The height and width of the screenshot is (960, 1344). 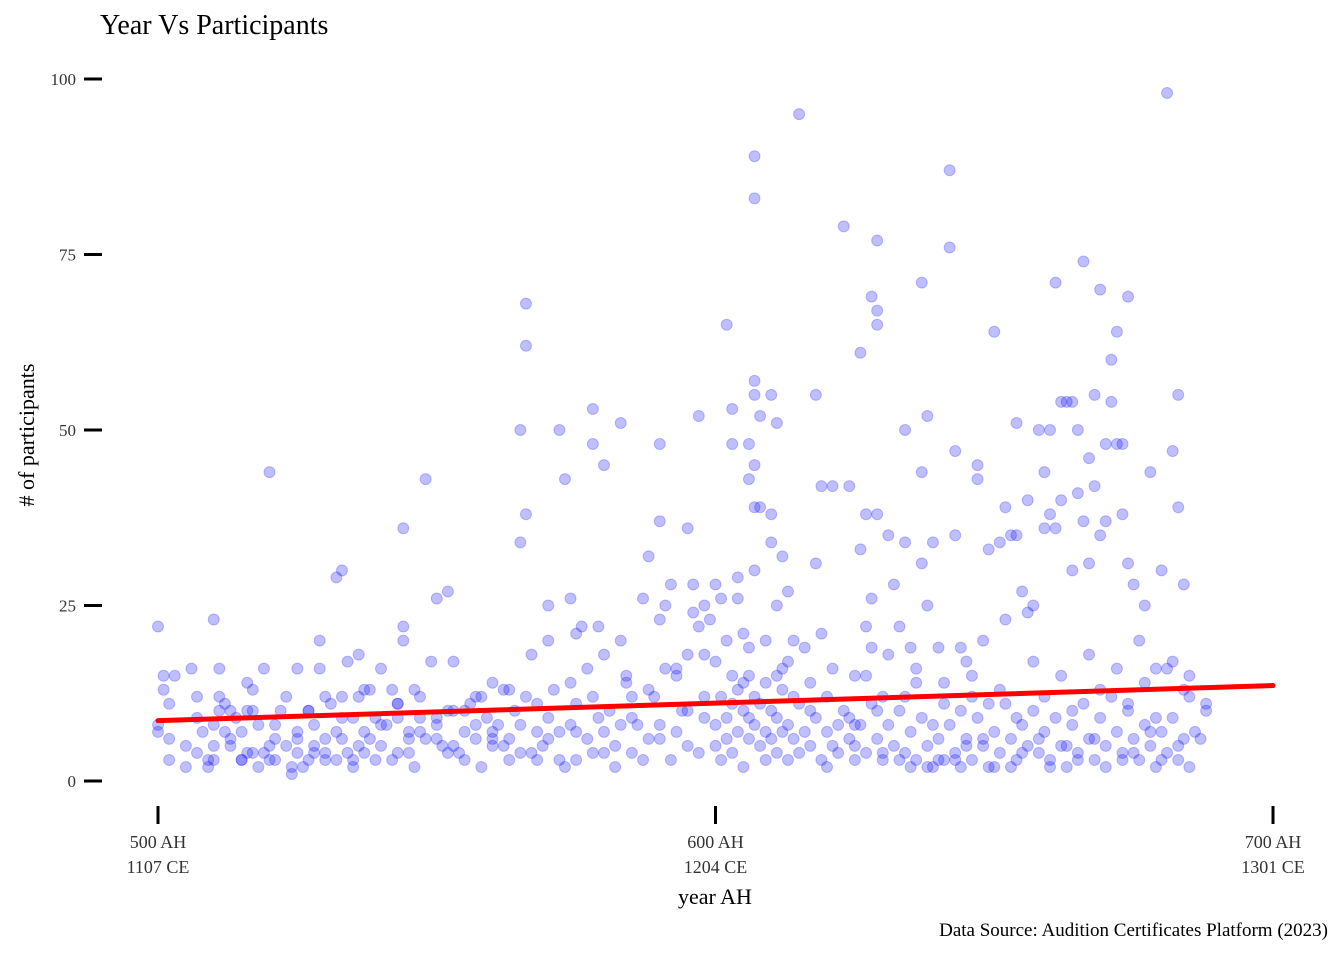 I want to click on y-tick-label: 50, so click(x=67, y=430).